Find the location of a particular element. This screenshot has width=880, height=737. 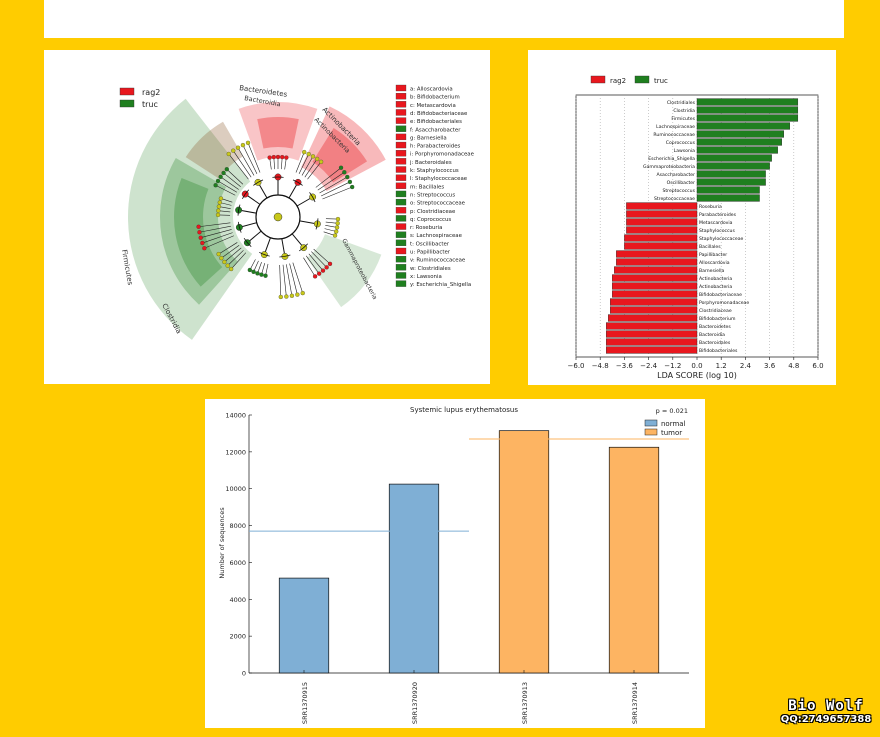

lda-bar-label: Clostridia is located at coordinates (684, 111).